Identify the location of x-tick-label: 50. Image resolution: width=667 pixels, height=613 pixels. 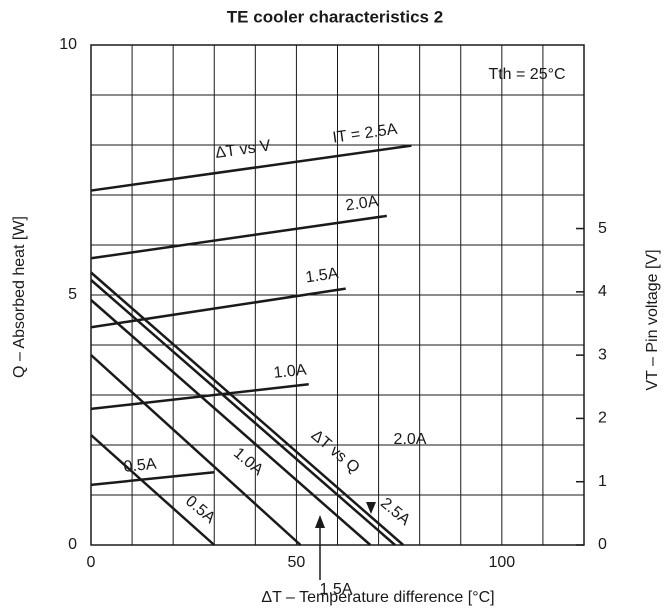
(297, 562).